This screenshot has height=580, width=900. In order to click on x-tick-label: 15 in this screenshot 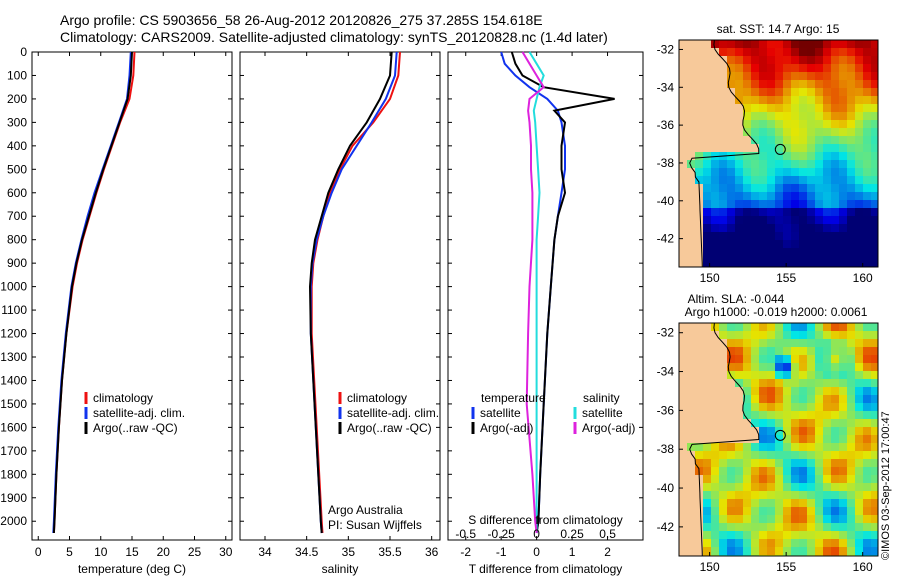, I will do `click(132, 552)`.